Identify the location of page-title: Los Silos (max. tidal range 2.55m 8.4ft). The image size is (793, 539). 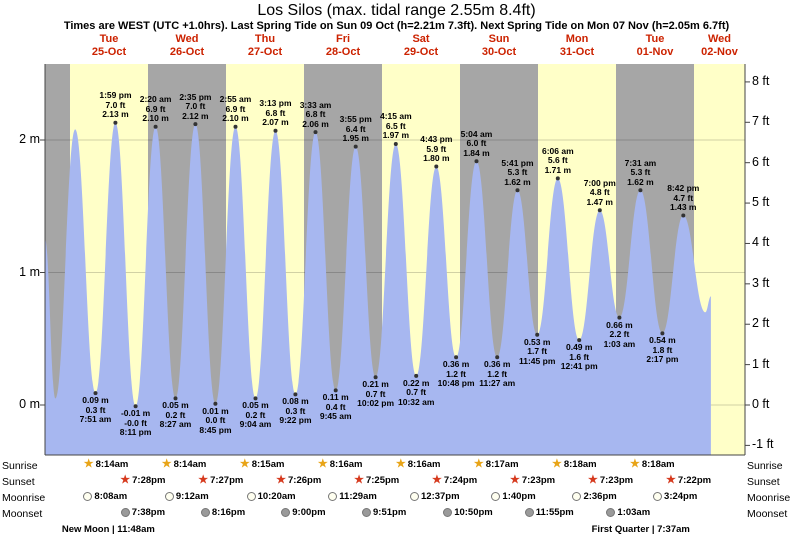
(396, 10).